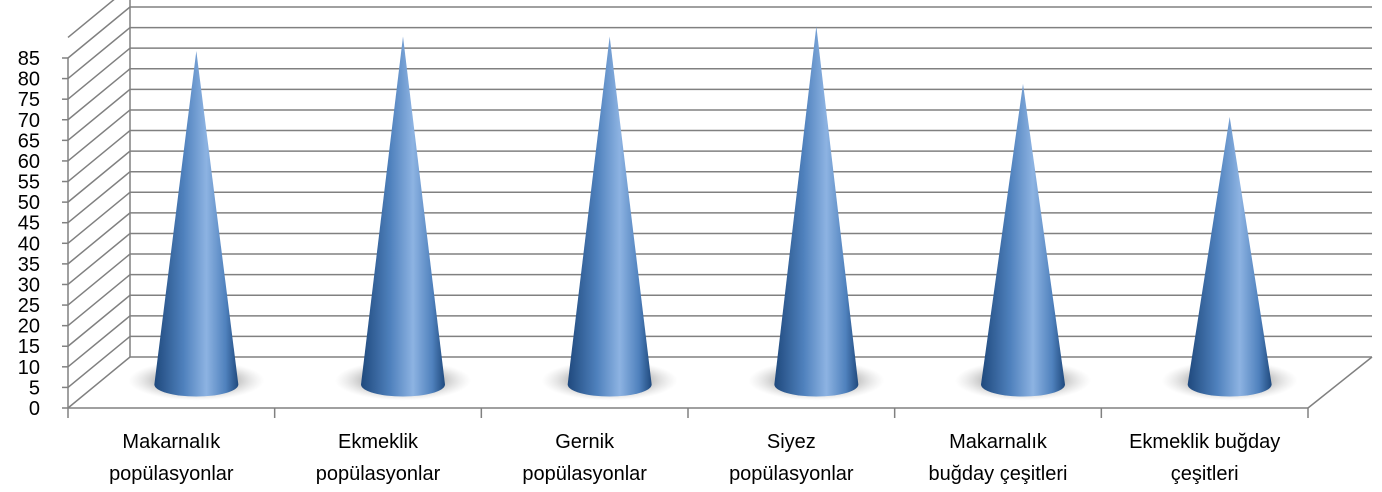 Image resolution: width=1382 pixels, height=492 pixels. What do you see at coordinates (29, 265) in the screenshot?
I see `y-tick-label: 35` at bounding box center [29, 265].